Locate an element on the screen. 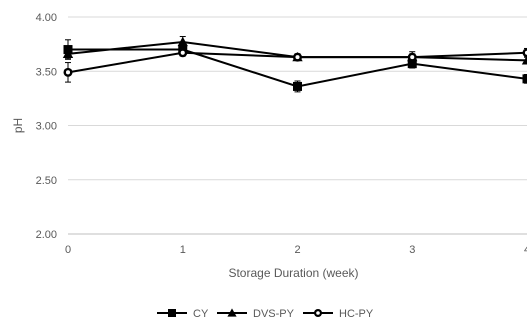 The height and width of the screenshot is (321, 527). y-tick-label: 2.00 is located at coordinates (46, 235).